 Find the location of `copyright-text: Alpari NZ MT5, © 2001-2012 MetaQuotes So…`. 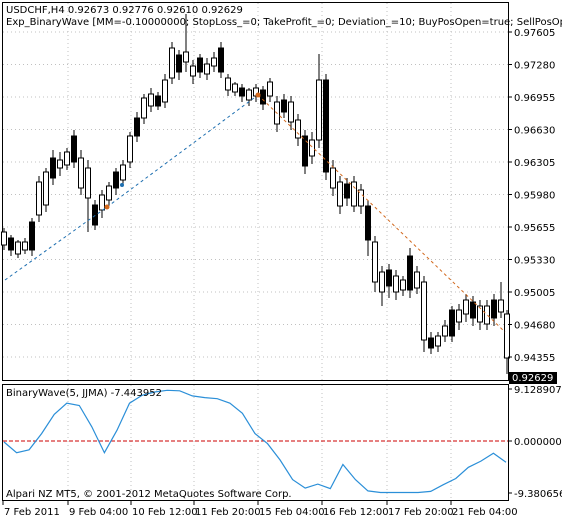

copyright-text: Alpari NZ MT5, © 2001-2012 MetaQuotes So… is located at coordinates (149, 494).